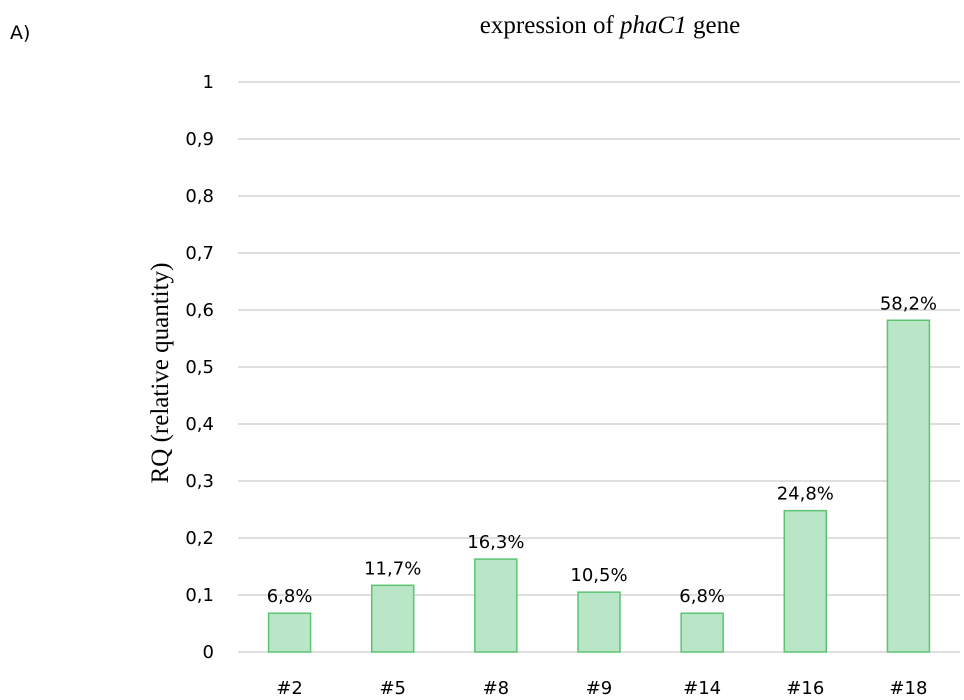  Describe the element at coordinates (208, 652) in the screenshot. I see `y-tick-label: 0` at that location.